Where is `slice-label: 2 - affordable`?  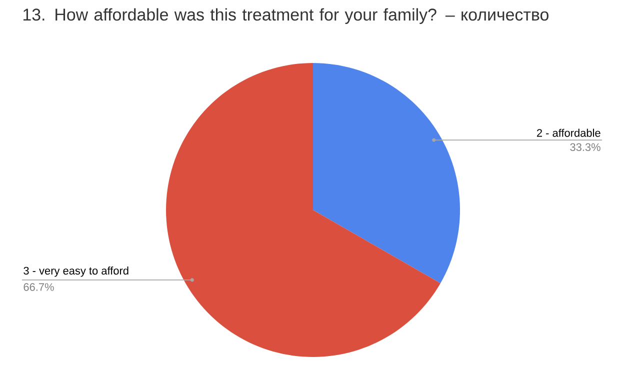
slice-label: 2 - affordable is located at coordinates (568, 132).